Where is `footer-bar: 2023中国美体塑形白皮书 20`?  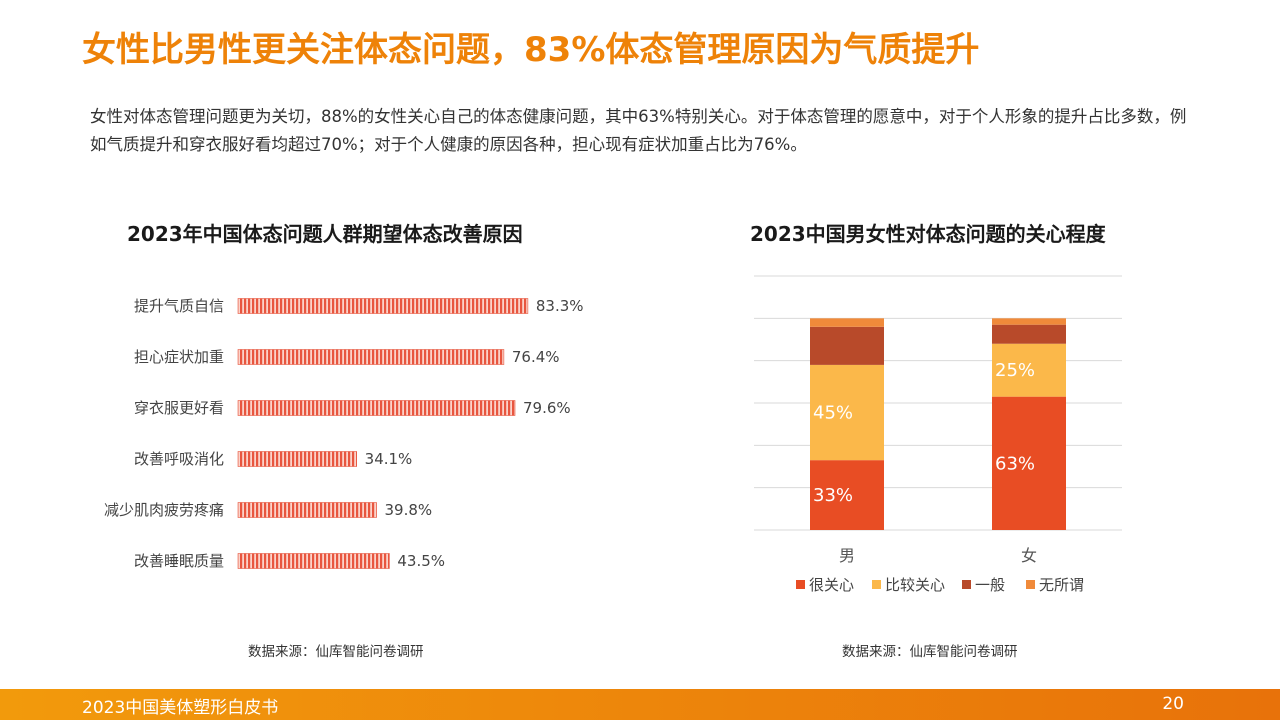
footer-bar: 2023中国美体塑形白皮书 20 is located at coordinates (640, 704).